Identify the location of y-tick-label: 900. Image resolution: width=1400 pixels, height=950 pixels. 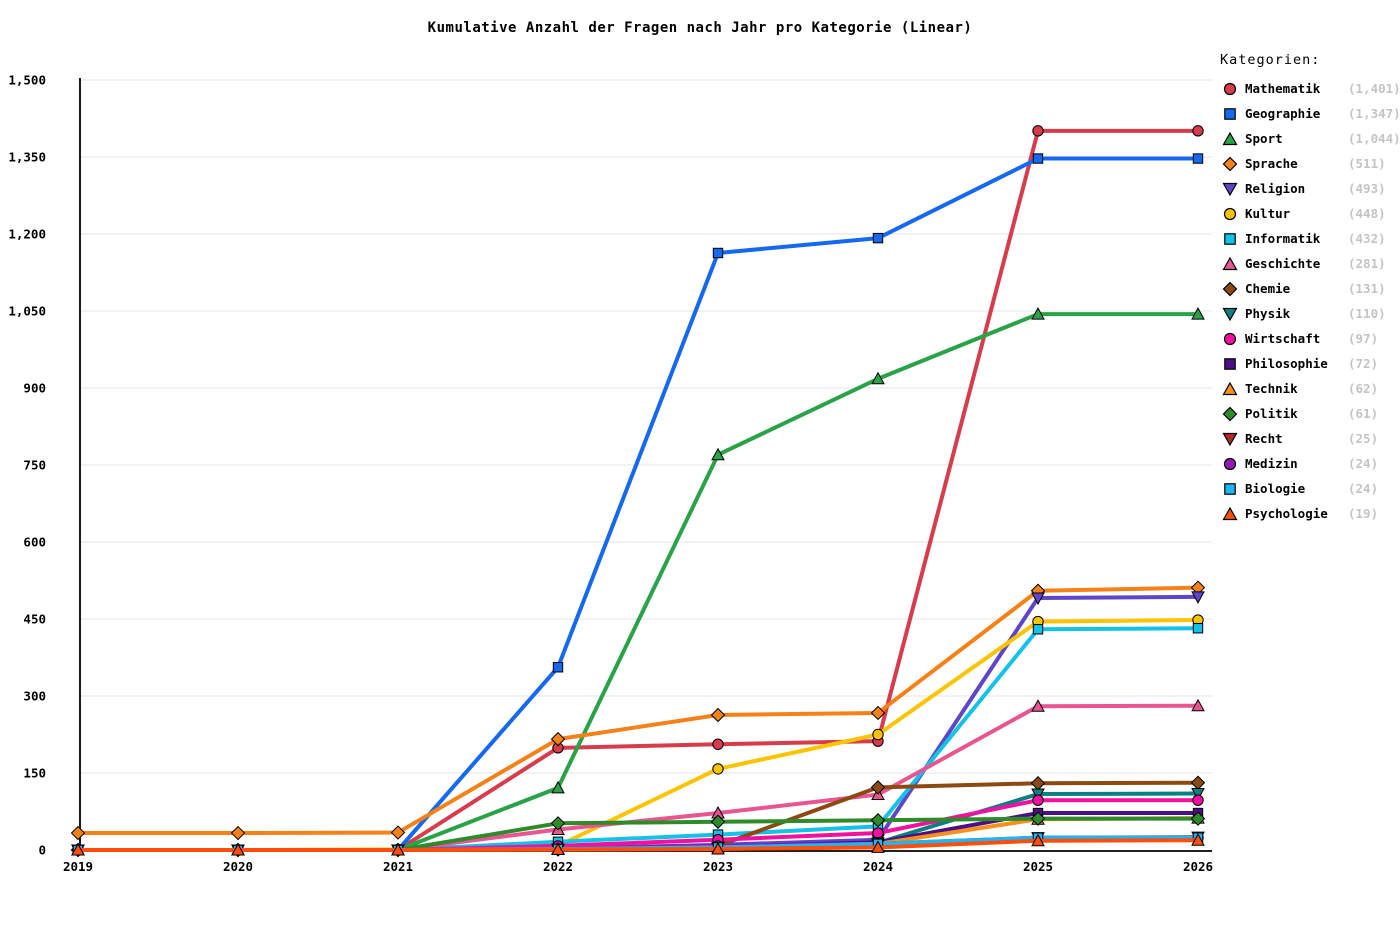
(34, 388).